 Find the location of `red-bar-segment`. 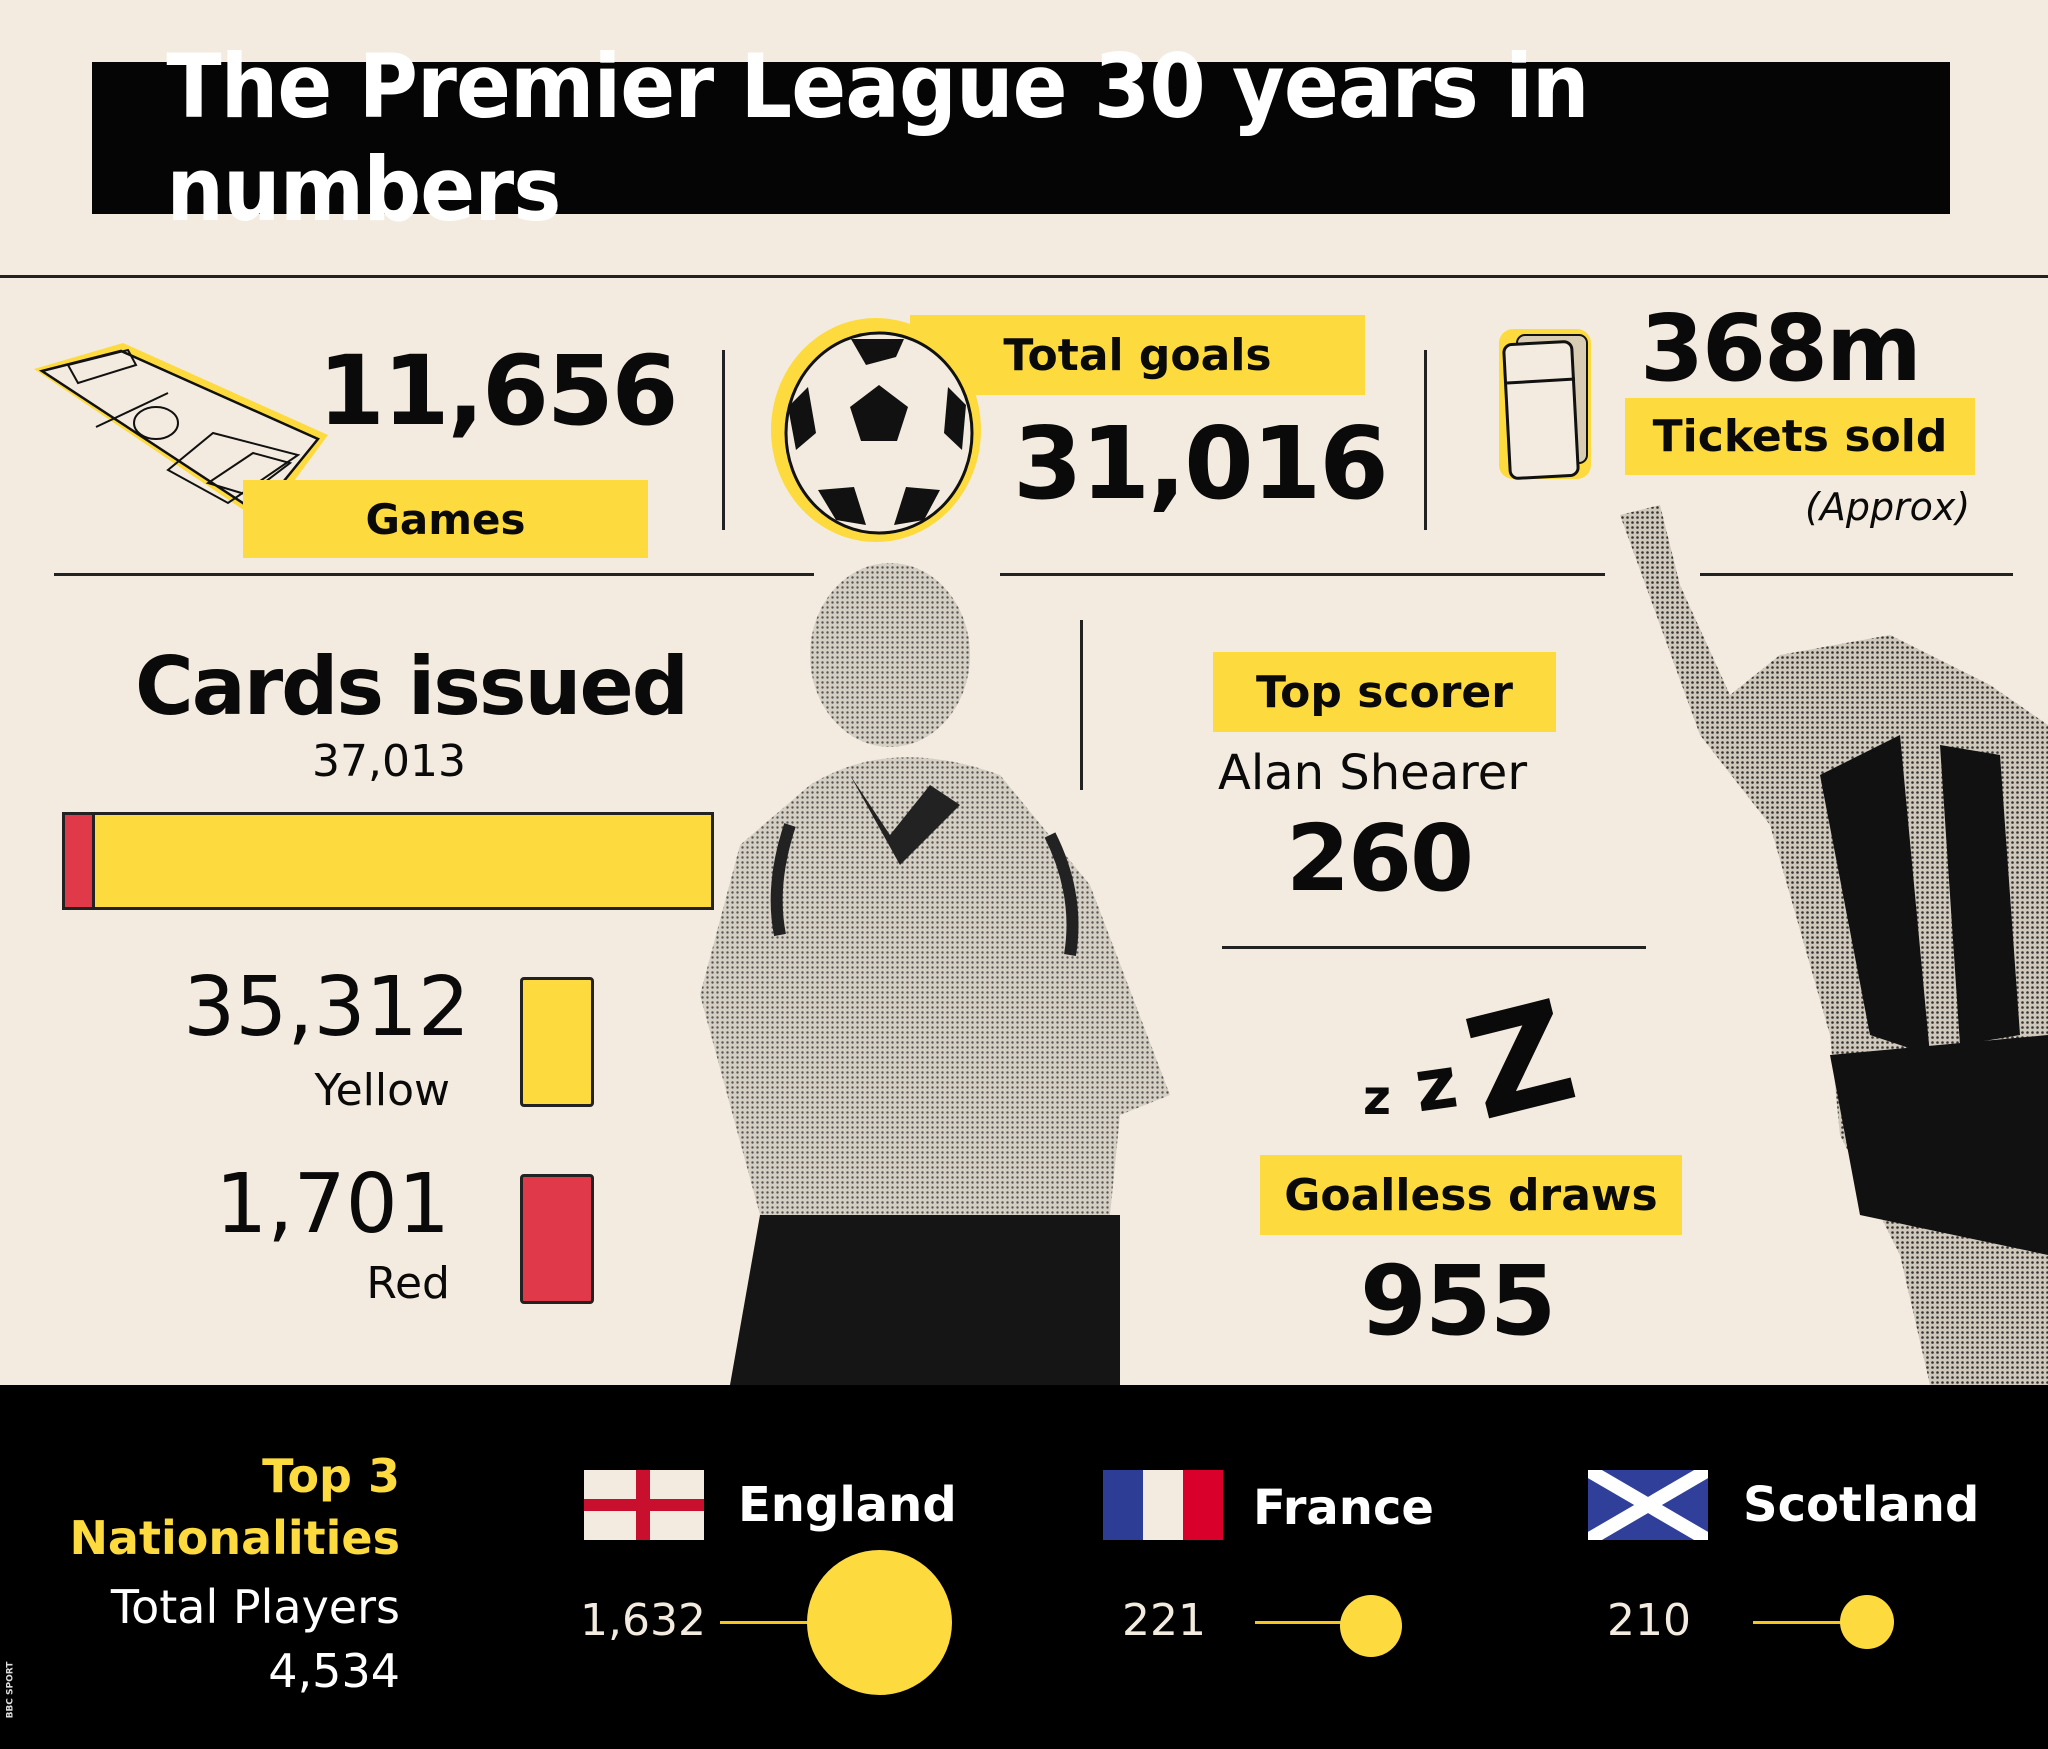

red-bar-segment is located at coordinates (80, 861).